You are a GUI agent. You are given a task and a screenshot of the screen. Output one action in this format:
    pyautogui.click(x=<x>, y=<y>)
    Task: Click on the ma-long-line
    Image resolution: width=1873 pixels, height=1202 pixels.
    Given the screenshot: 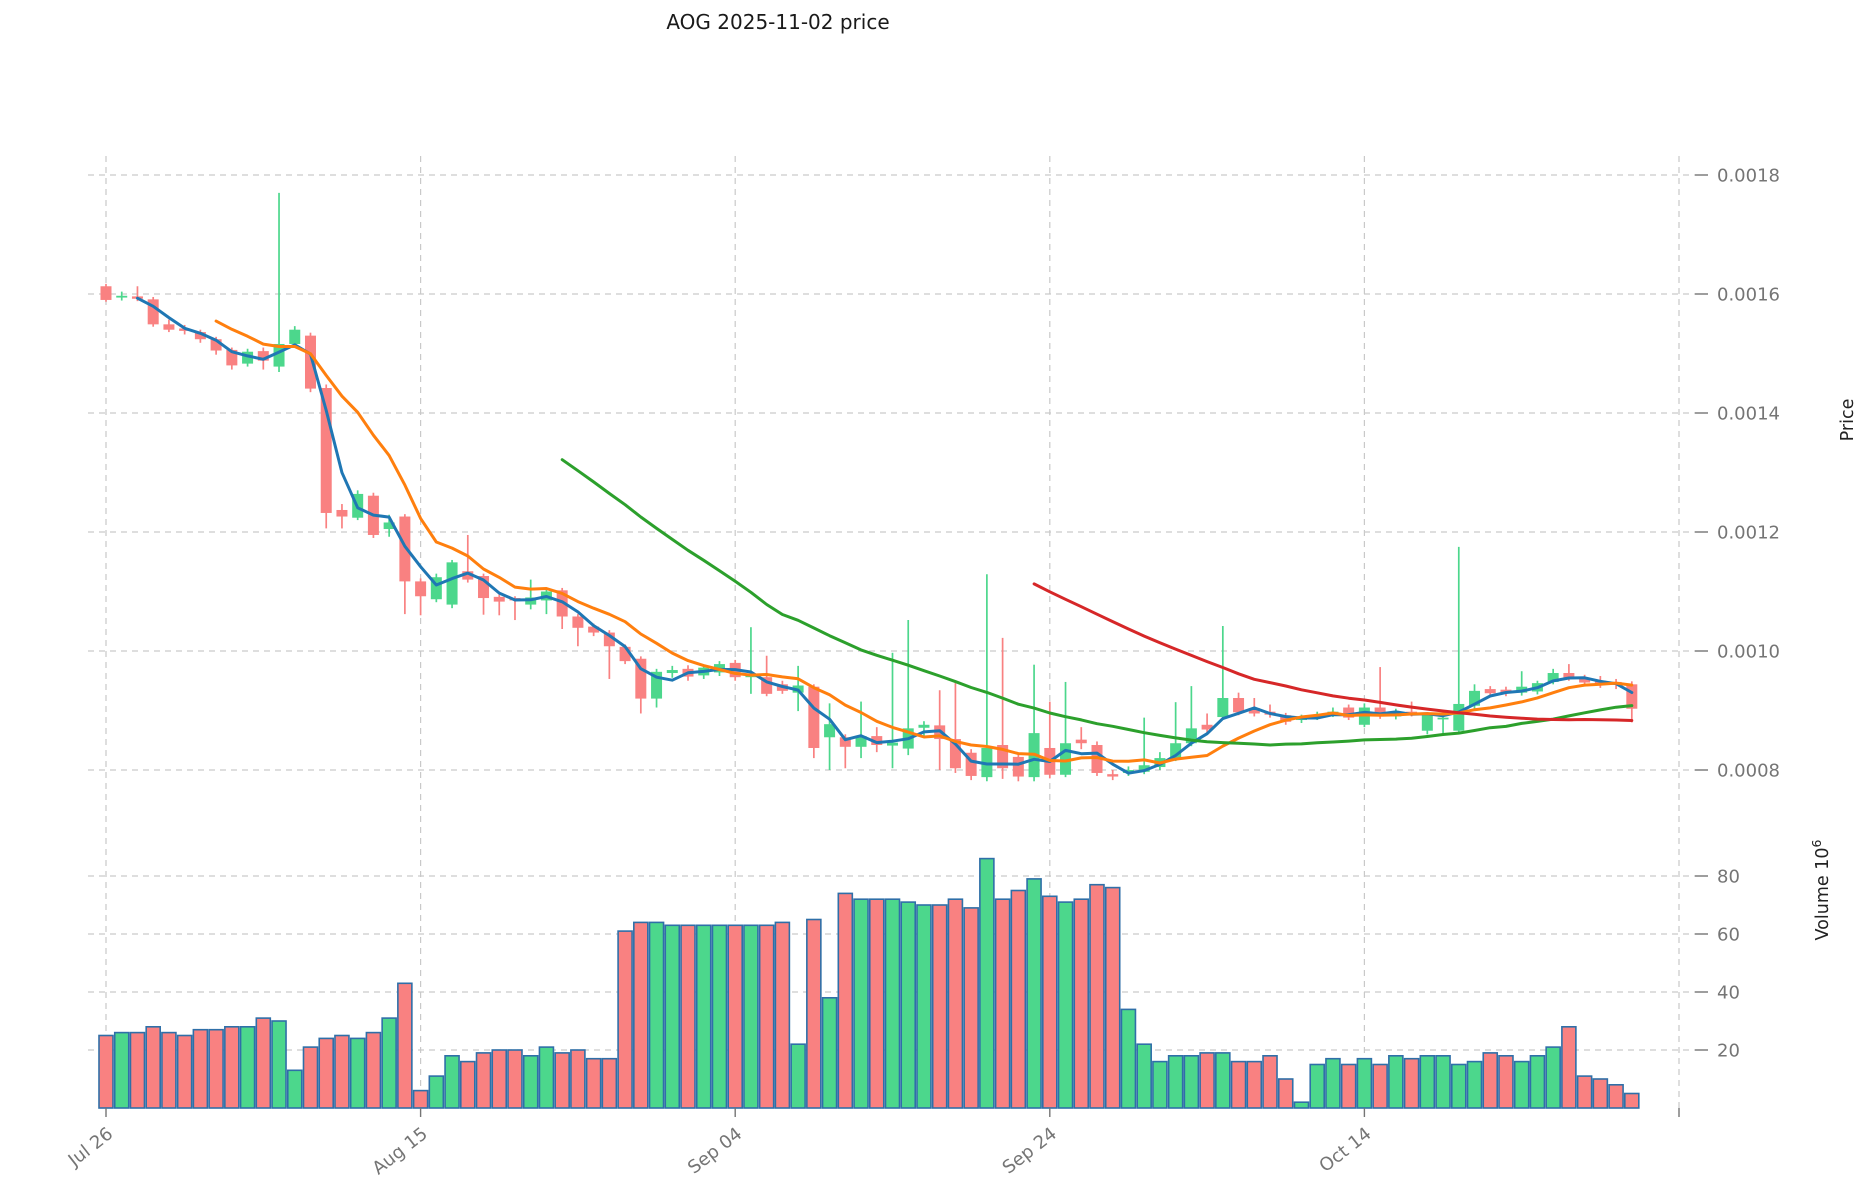 What is the action you would take?
    pyautogui.click(x=1097, y=602)
    